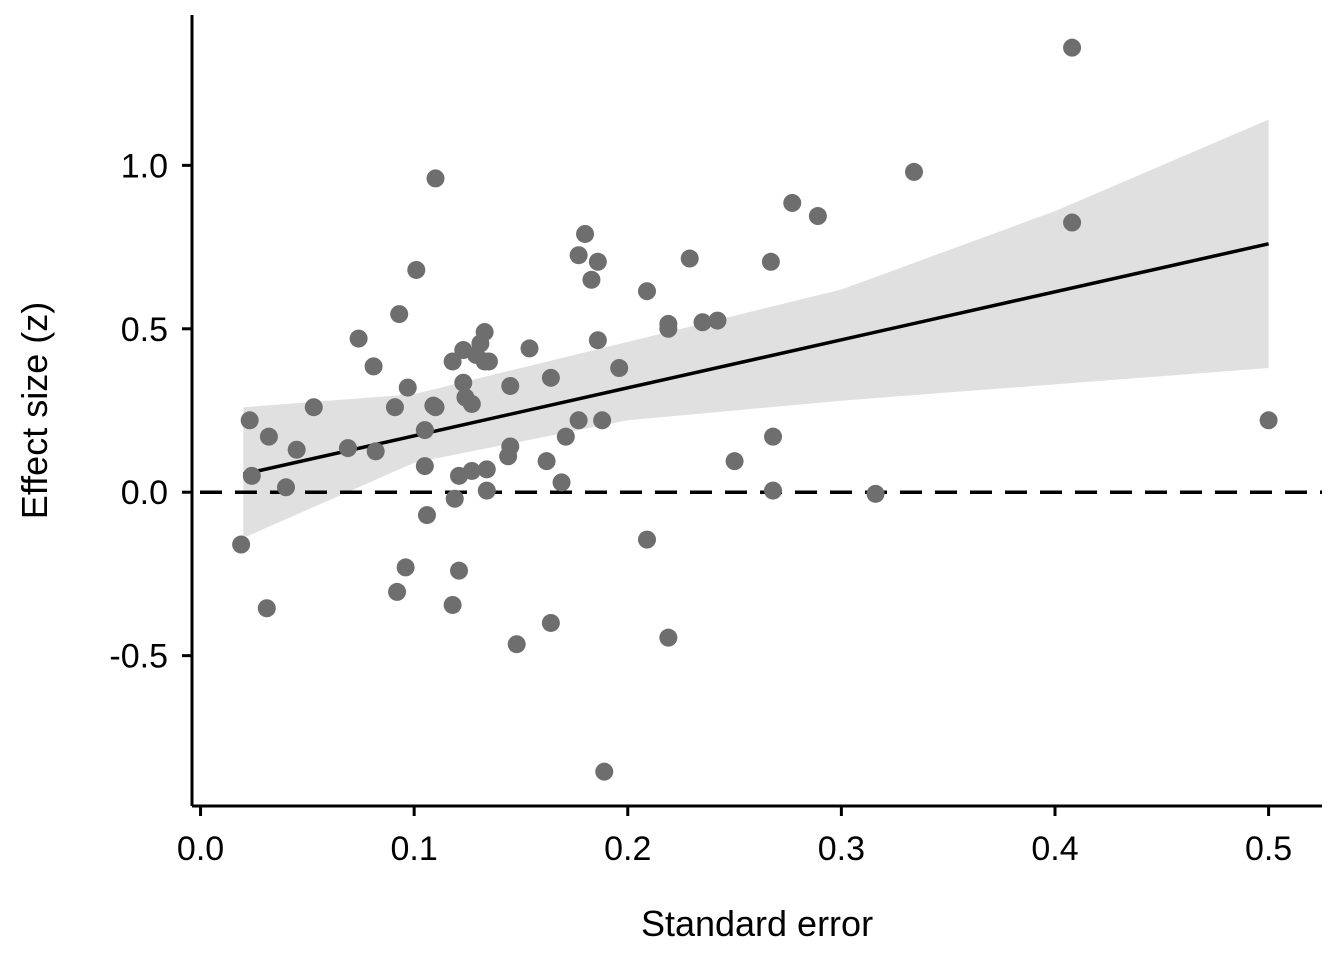  Describe the element at coordinates (1054, 849) in the screenshot. I see `x-tick-label: 0.4` at that location.